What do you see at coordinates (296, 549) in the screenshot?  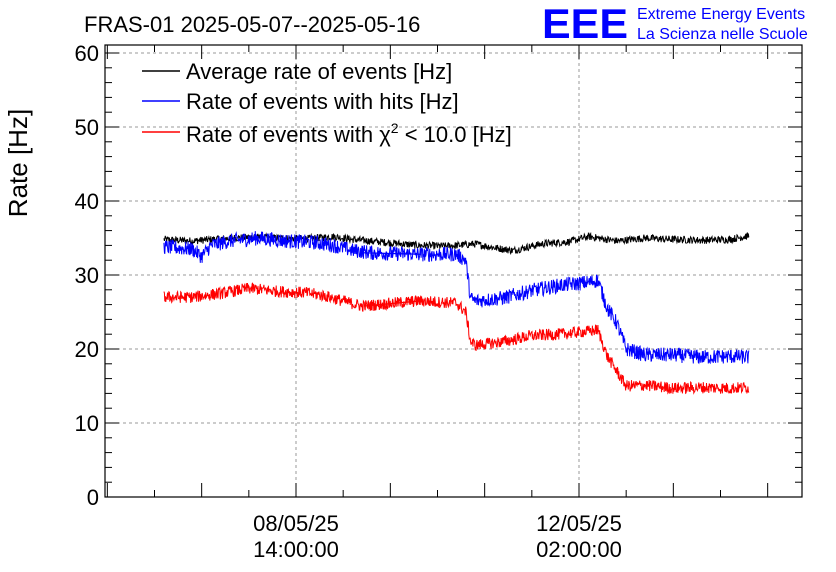 I see `x-tick-label-time: 14:00:00` at bounding box center [296, 549].